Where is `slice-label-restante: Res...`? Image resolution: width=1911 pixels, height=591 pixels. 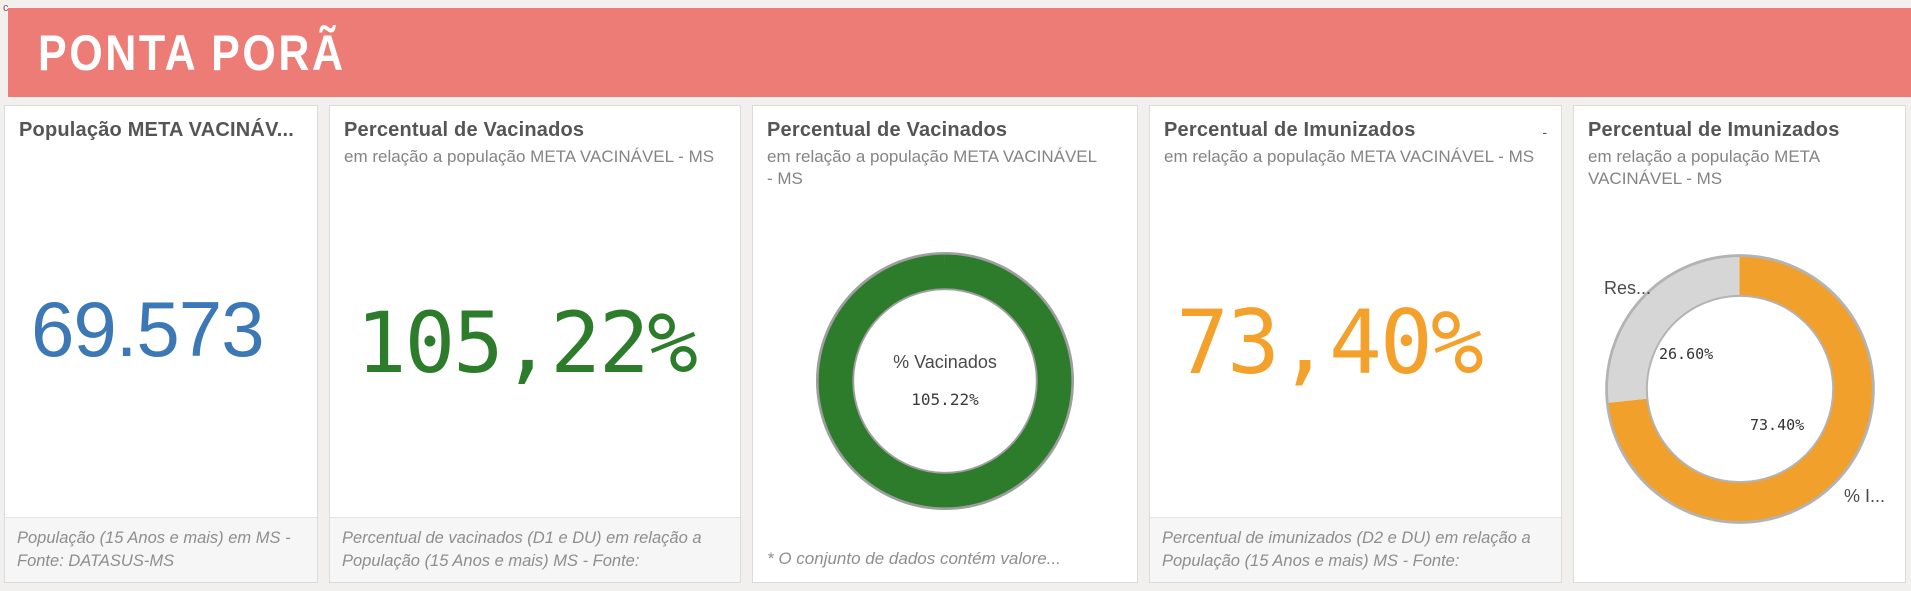
slice-label-restante: Res... is located at coordinates (1628, 287).